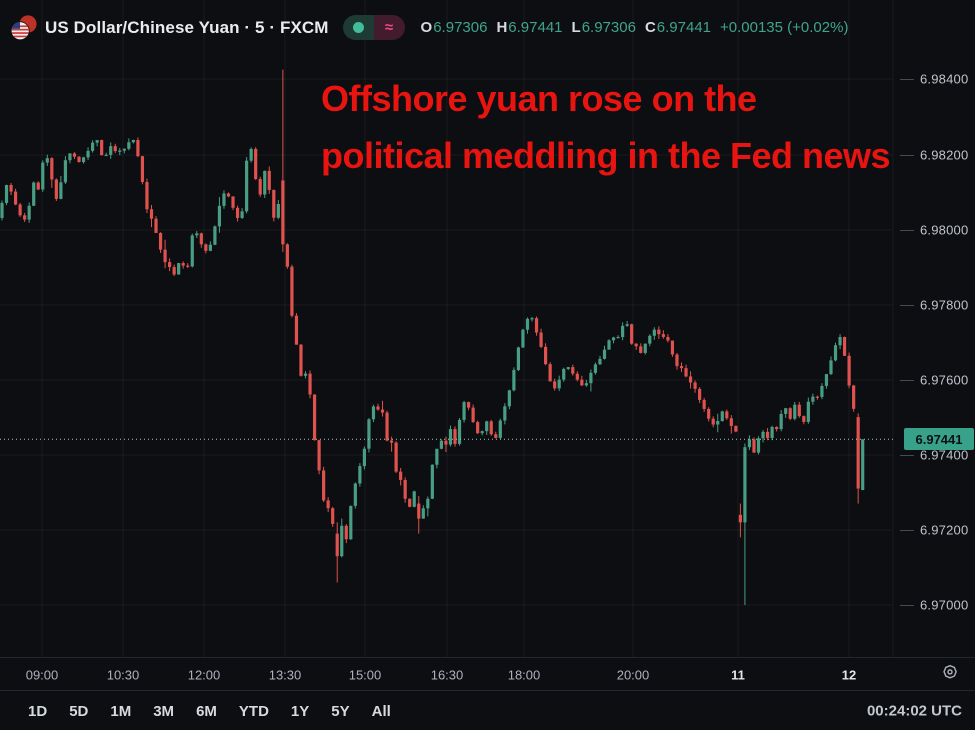  Describe the element at coordinates (950, 674) in the screenshot. I see `axis-settings-gear-icon` at that location.